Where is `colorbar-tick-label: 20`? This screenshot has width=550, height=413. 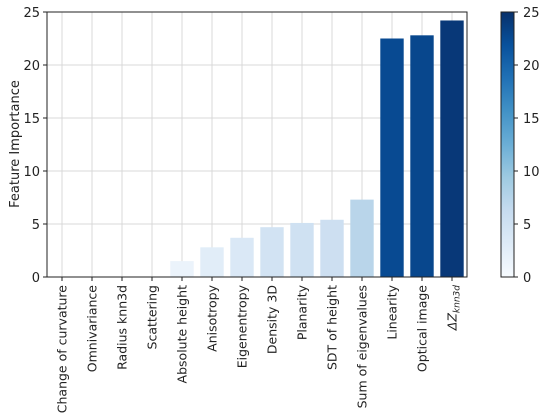 colorbar-tick-label: 20 is located at coordinates (531, 66).